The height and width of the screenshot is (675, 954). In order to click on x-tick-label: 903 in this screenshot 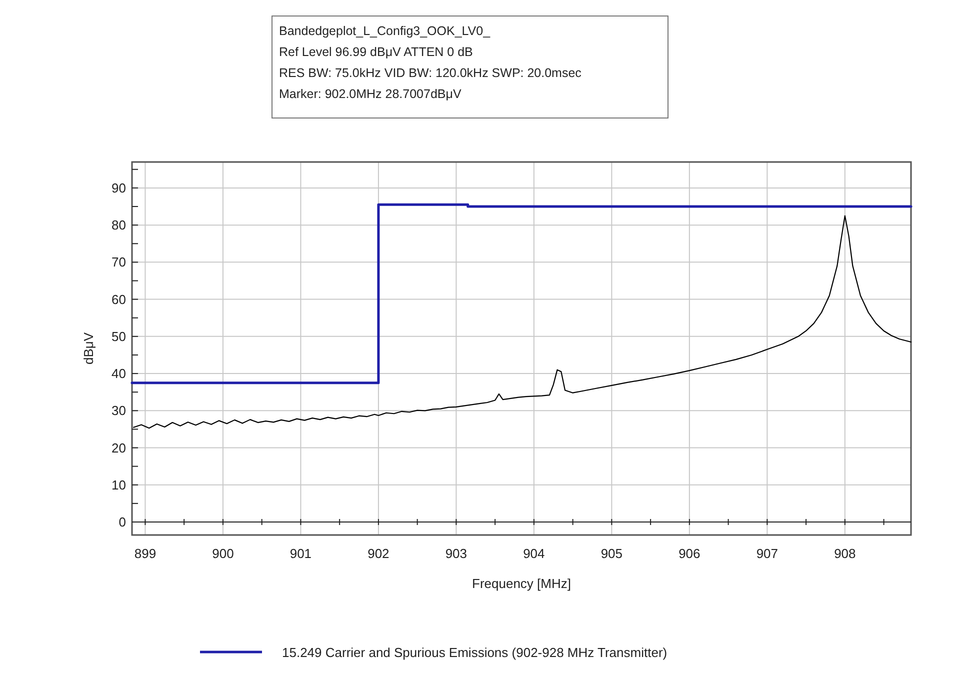, I will do `click(456, 553)`.